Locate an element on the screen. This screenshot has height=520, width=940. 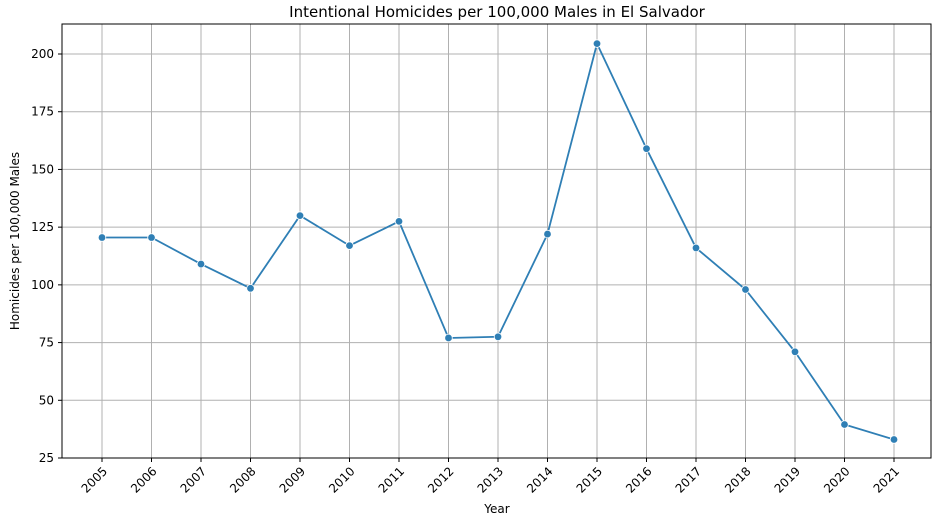
x-tick-label: 2015 is located at coordinates (589, 479).